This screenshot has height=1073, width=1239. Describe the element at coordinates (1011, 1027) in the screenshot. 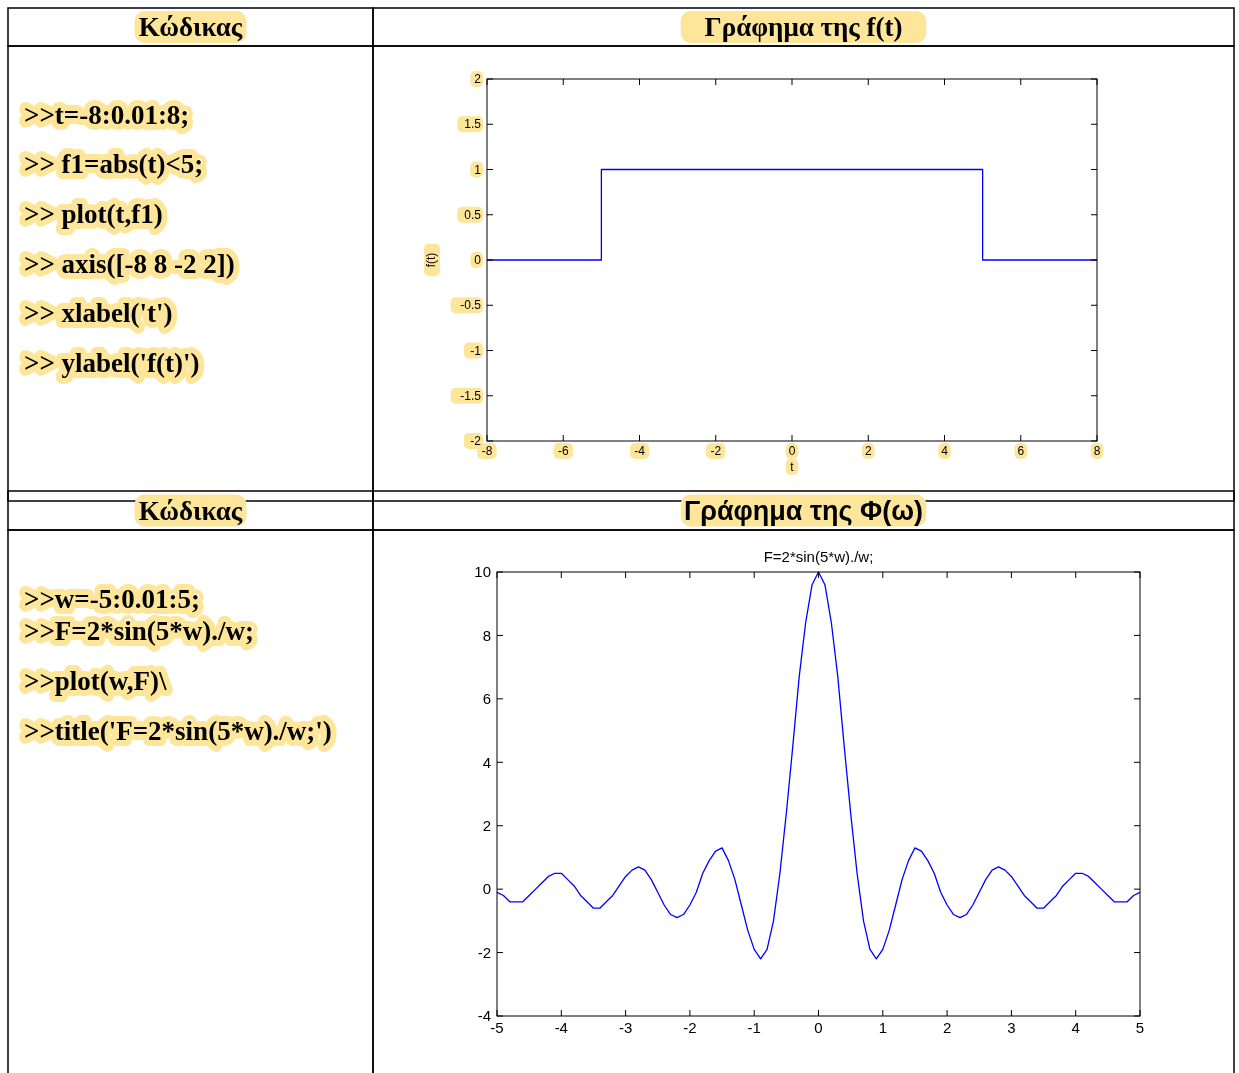

I see `x-tick-label: 3` at that location.